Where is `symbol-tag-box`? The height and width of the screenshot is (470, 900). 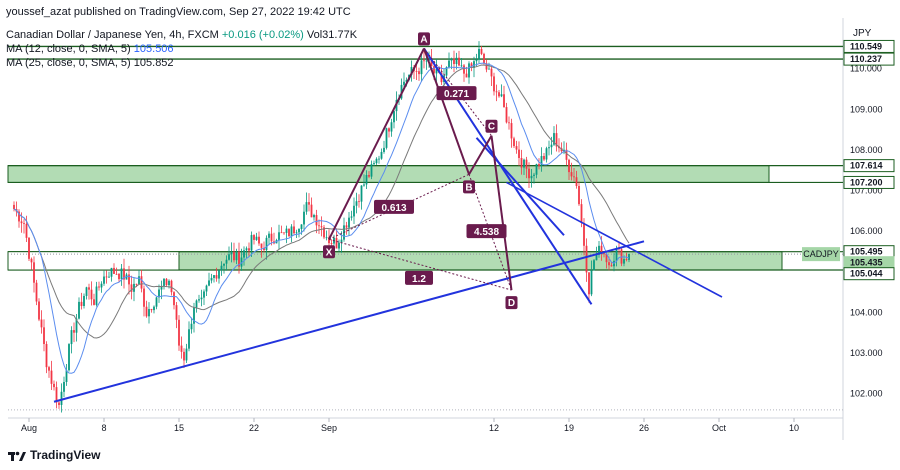 symbol-tag-box is located at coordinates (821, 254).